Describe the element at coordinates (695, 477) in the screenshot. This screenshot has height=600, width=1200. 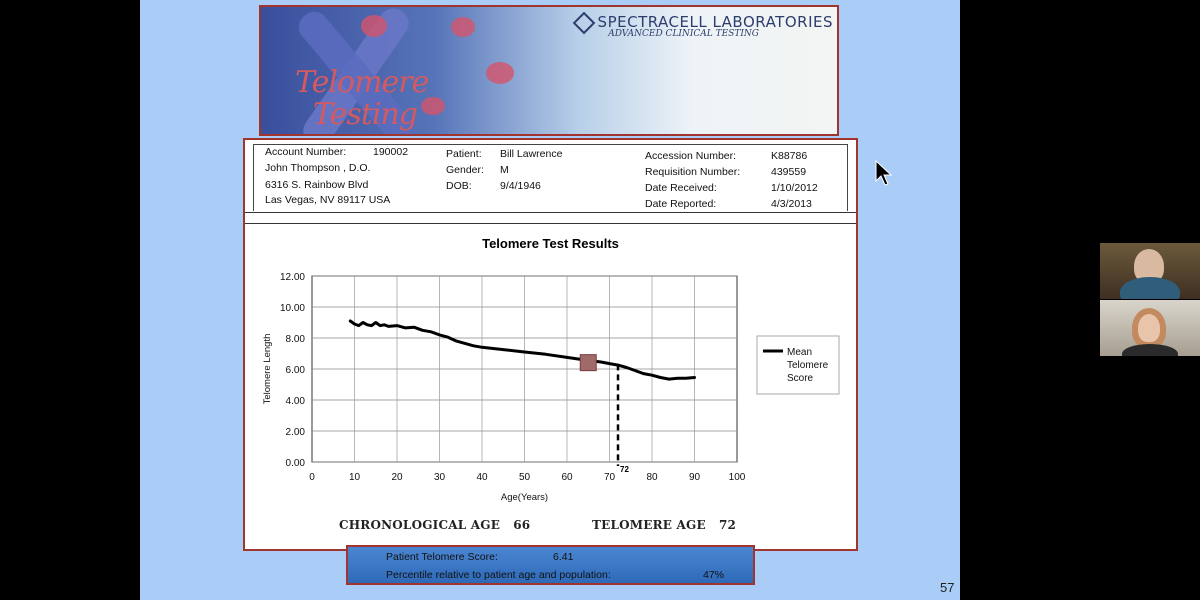
I see `x-tick-label: 90` at that location.